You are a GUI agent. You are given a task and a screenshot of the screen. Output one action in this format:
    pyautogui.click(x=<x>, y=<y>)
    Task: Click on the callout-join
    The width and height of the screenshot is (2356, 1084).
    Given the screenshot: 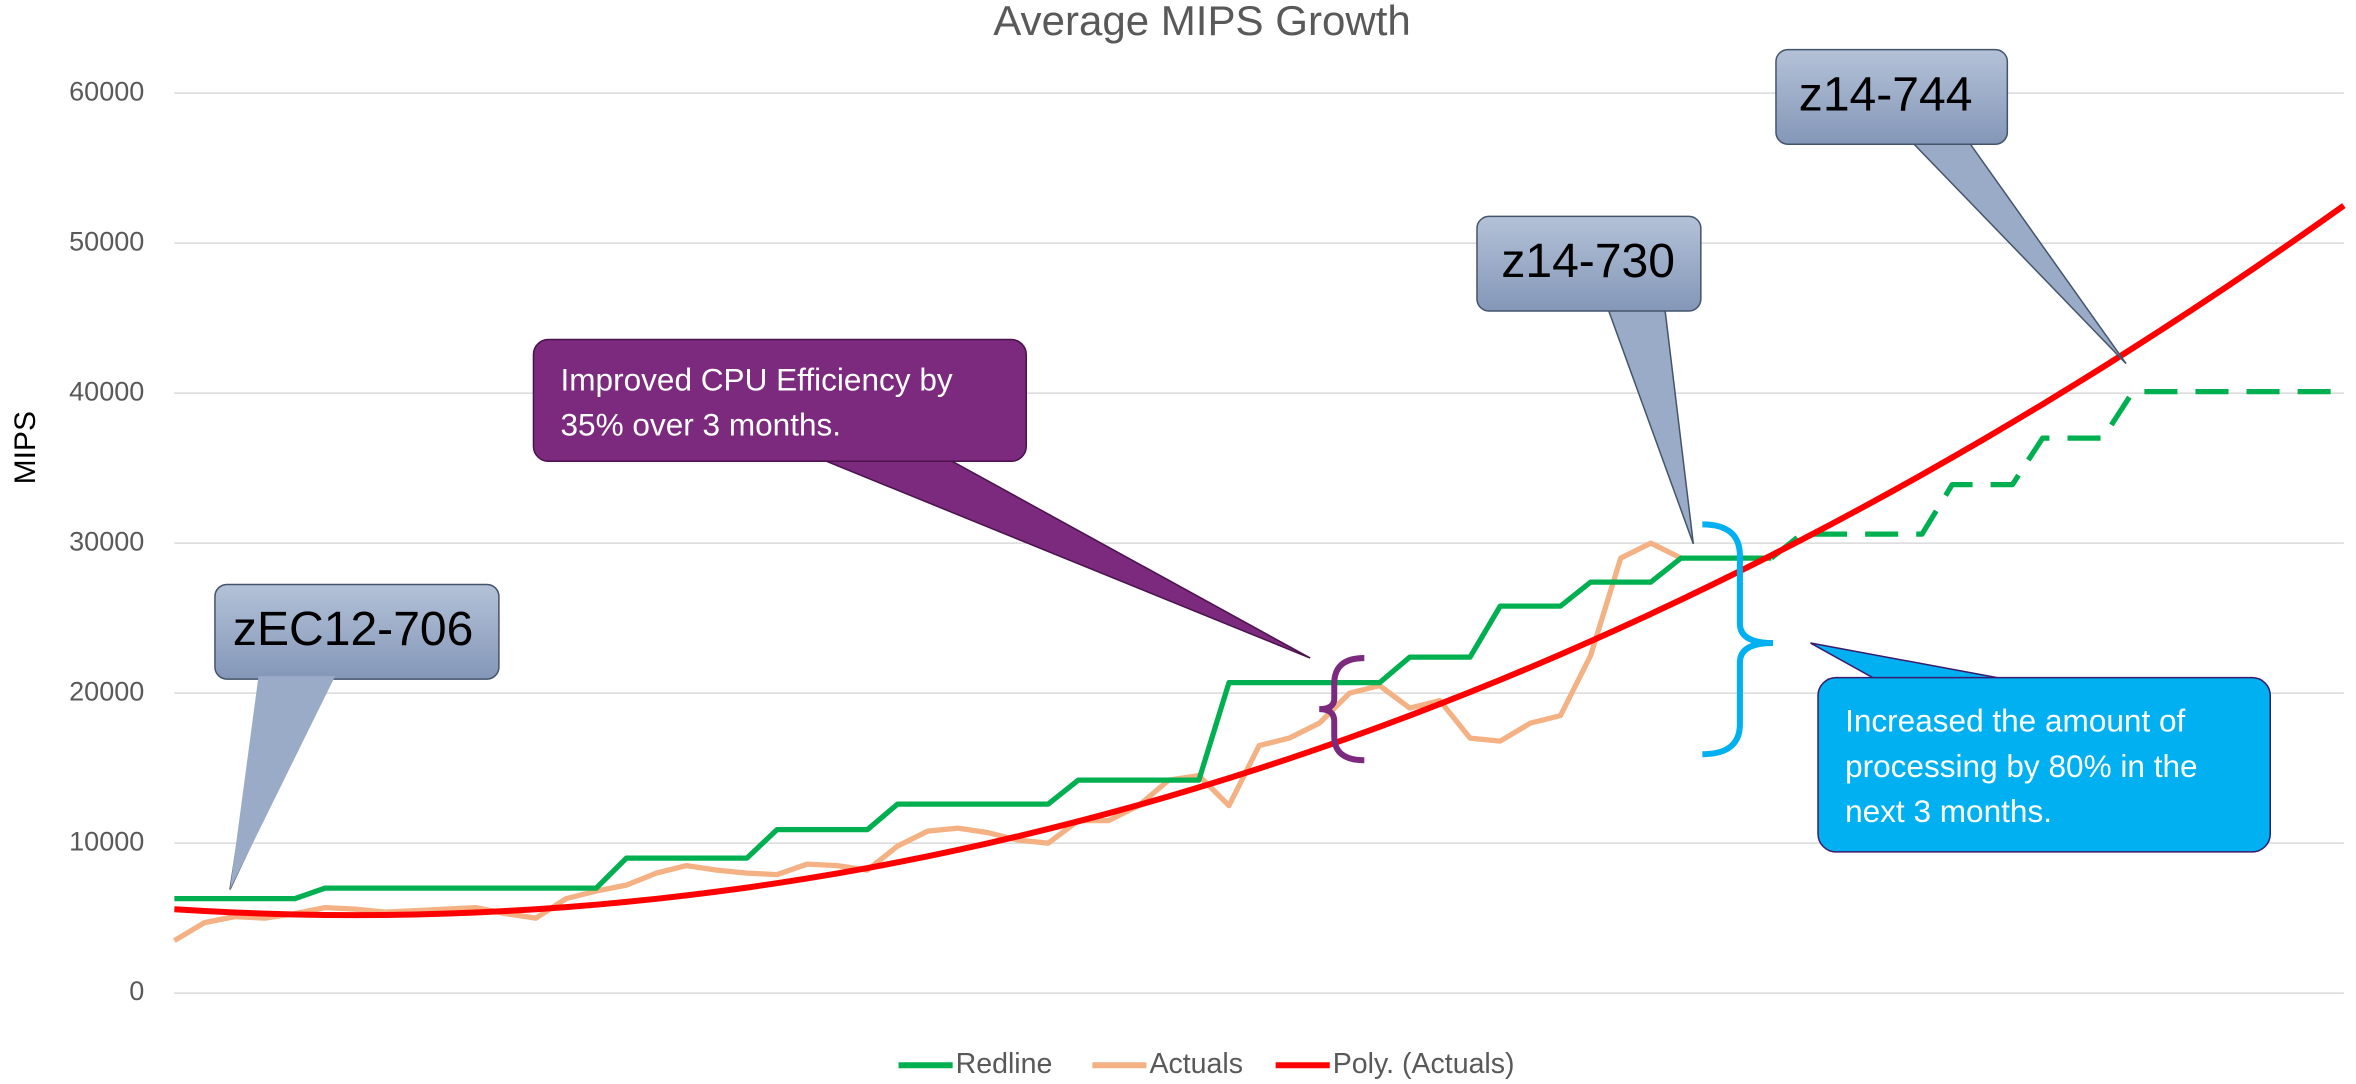 What is the action you would take?
    pyautogui.click(x=1945, y=683)
    